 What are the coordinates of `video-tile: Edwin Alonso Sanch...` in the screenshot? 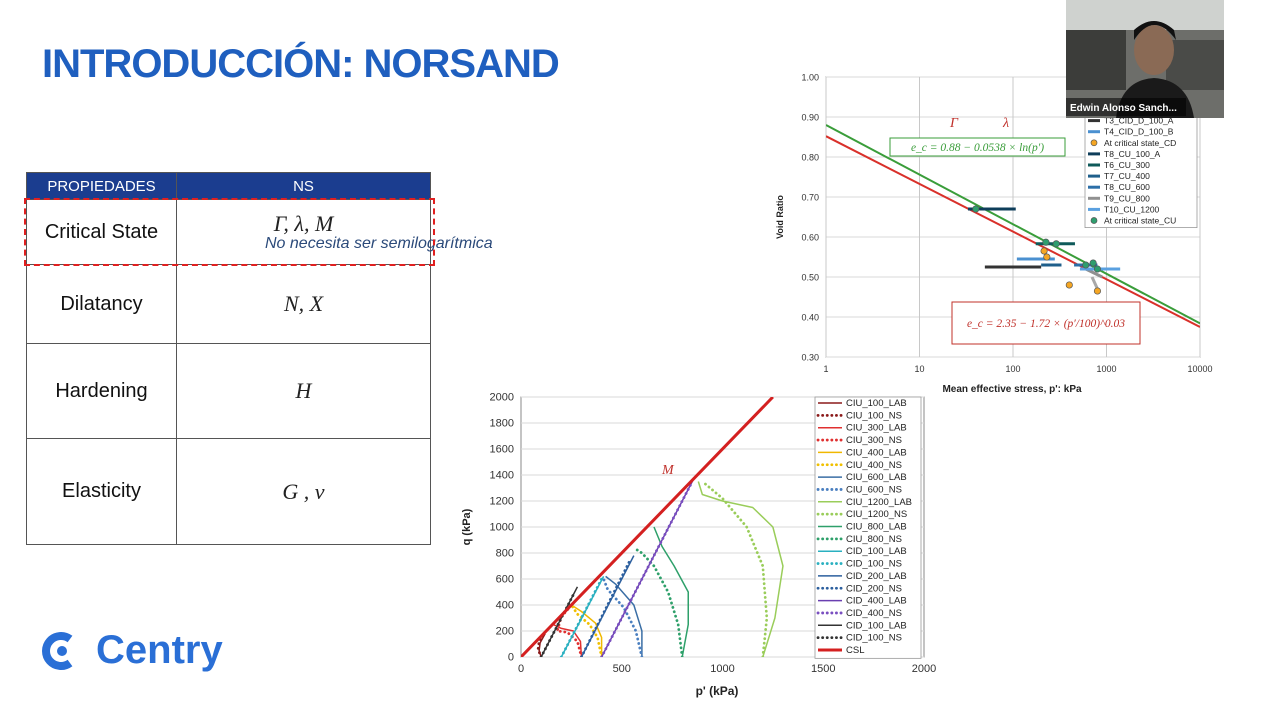 It's located at (1145, 59).